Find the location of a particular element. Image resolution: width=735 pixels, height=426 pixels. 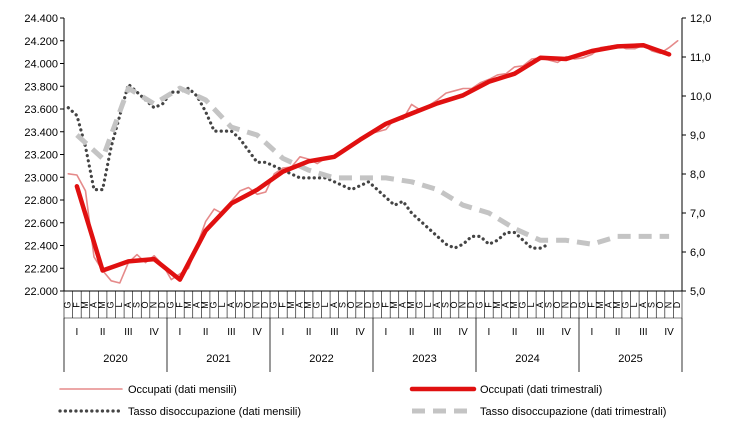

year-label: 2020 is located at coordinates (115, 359).